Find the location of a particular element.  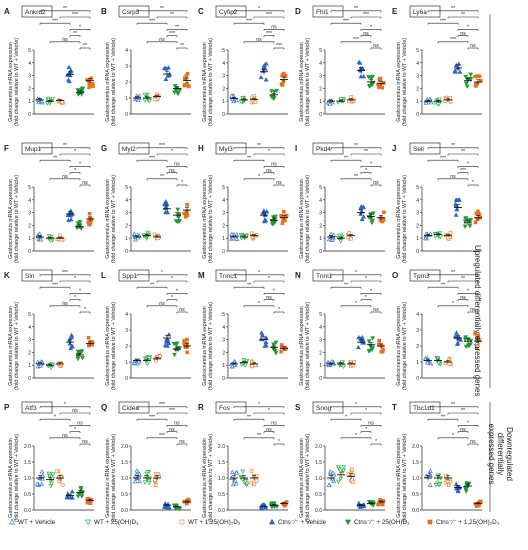

legend-label: Ctns⁻⁄⁻ + 25(OH)D₃ is located at coordinates (382, 522).